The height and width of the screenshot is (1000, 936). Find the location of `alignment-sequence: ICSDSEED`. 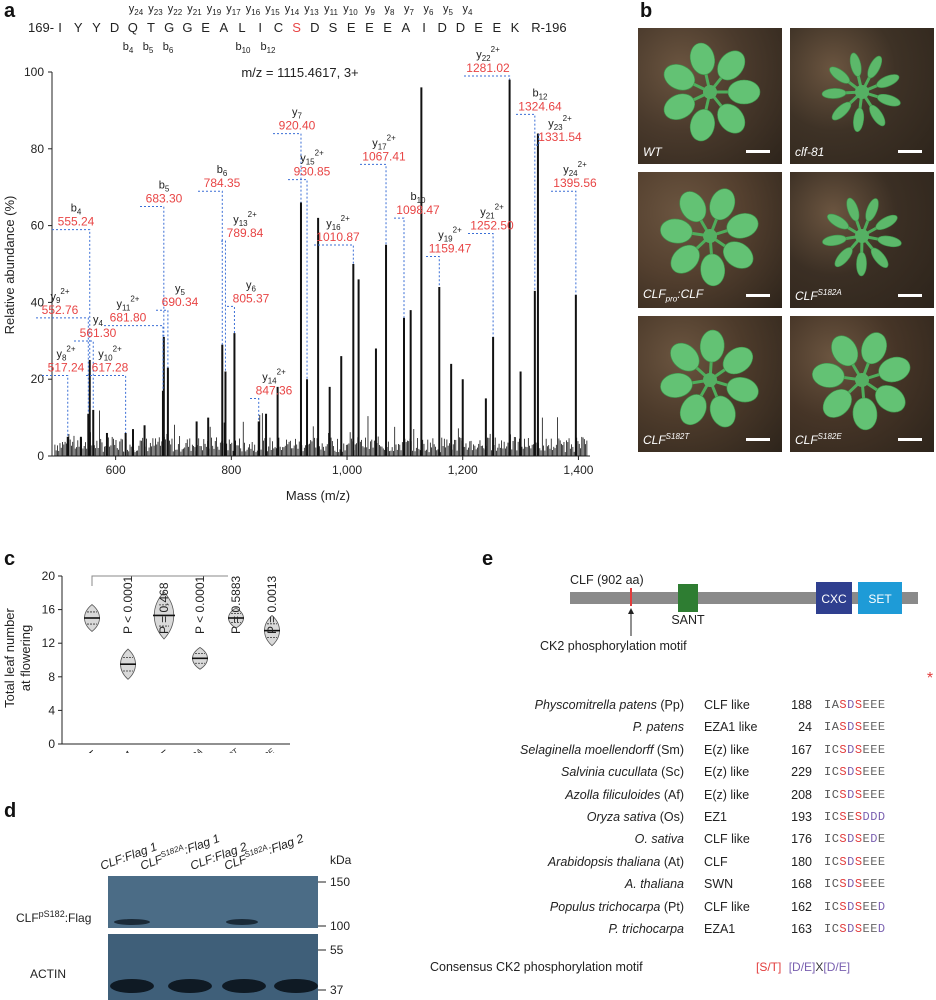

alignment-sequence: ICSDSEED is located at coordinates (855, 929).